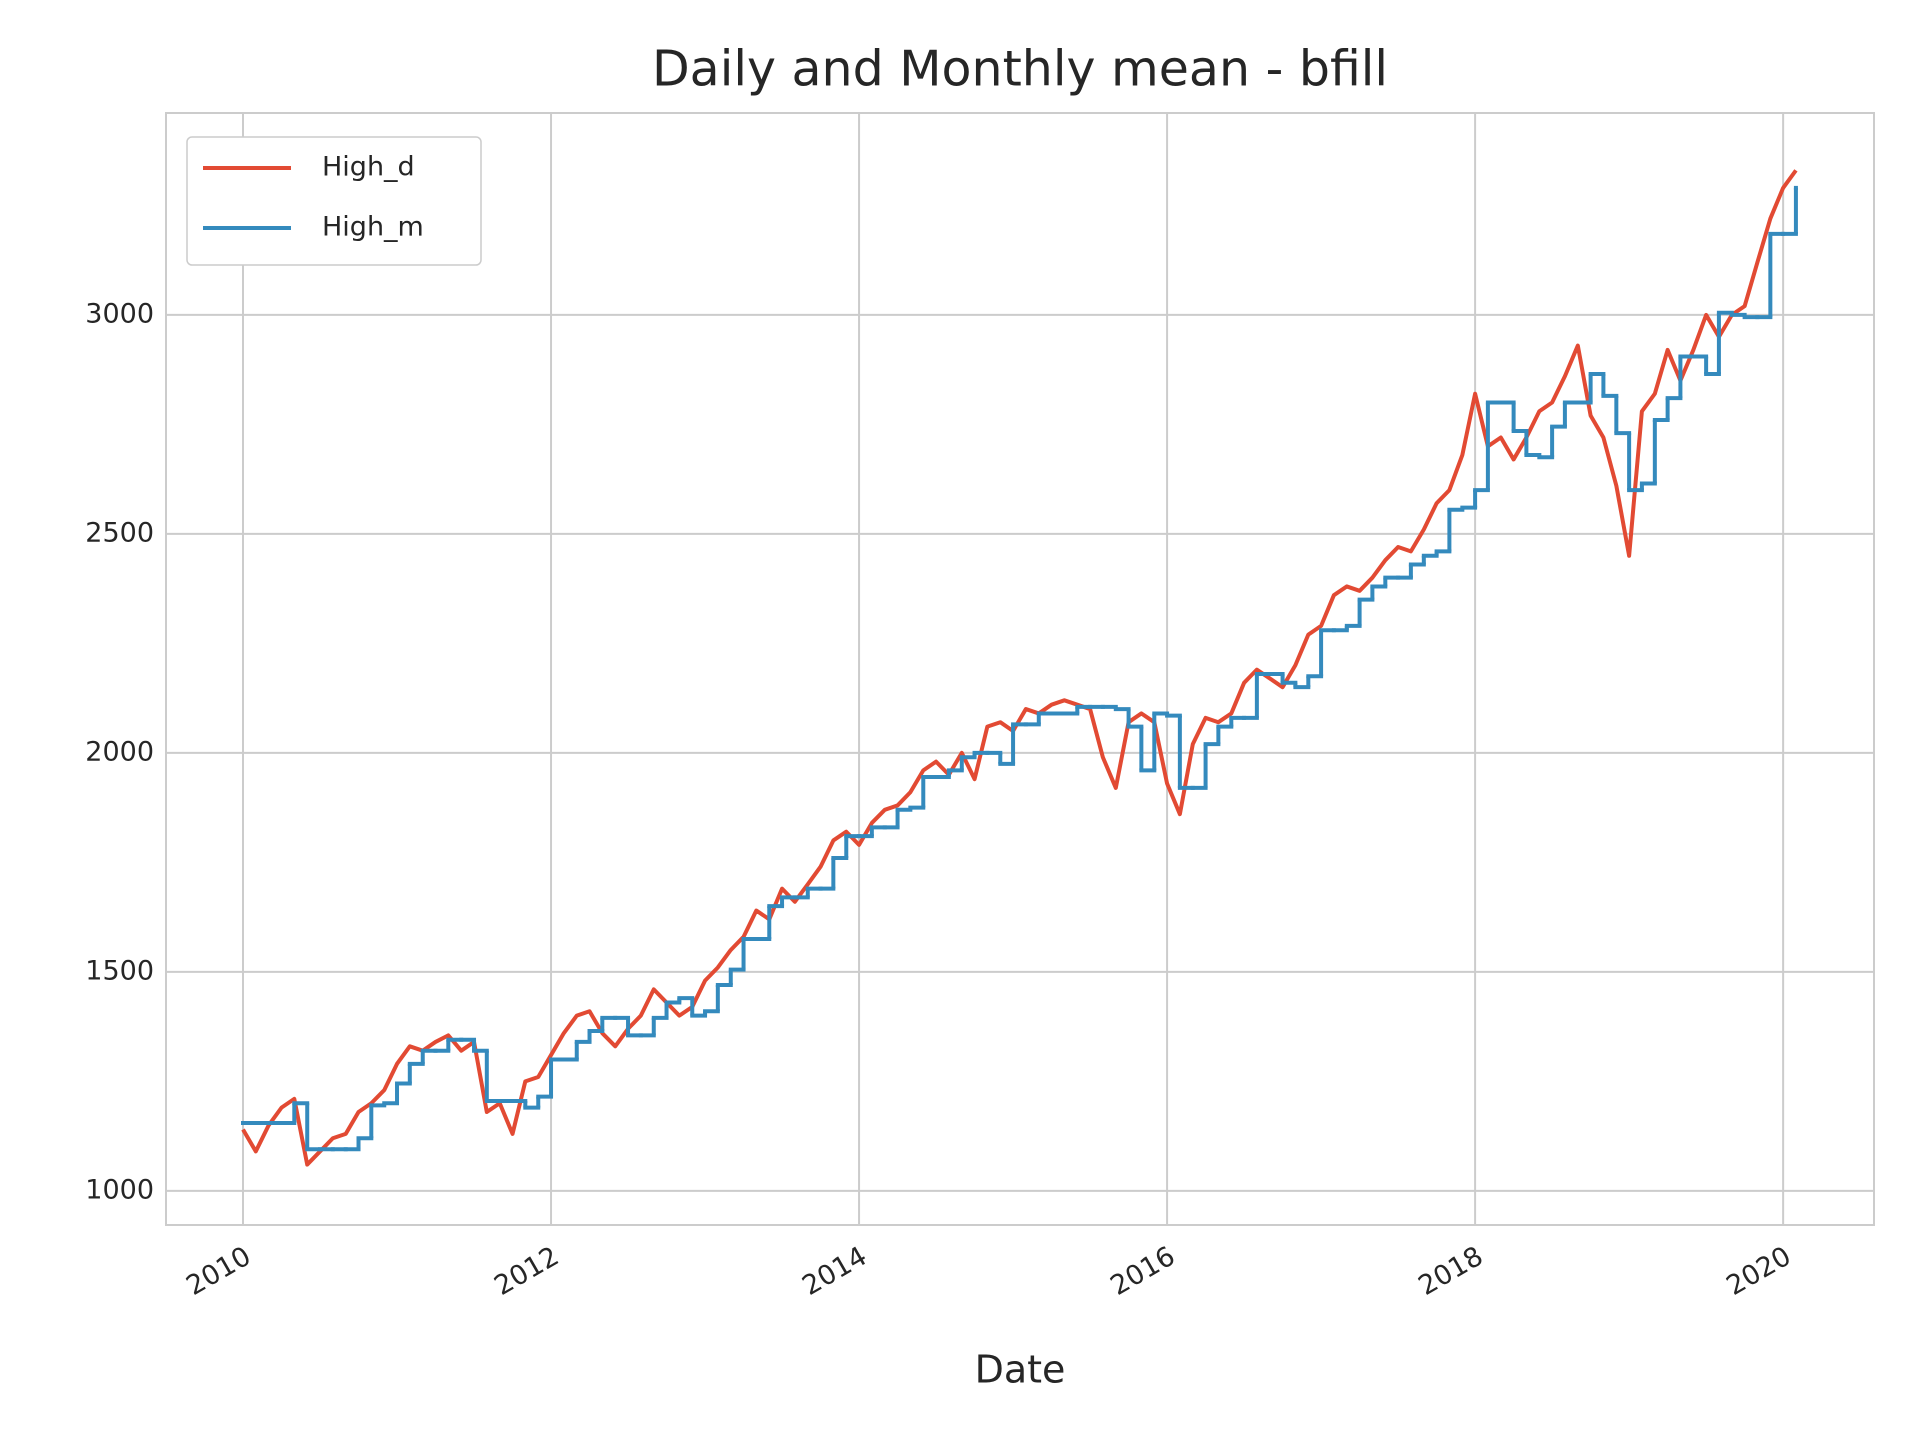 This screenshot has width=1920, height=1440. What do you see at coordinates (834, 1271) in the screenshot?
I see `x-tick-label: 2014` at bounding box center [834, 1271].